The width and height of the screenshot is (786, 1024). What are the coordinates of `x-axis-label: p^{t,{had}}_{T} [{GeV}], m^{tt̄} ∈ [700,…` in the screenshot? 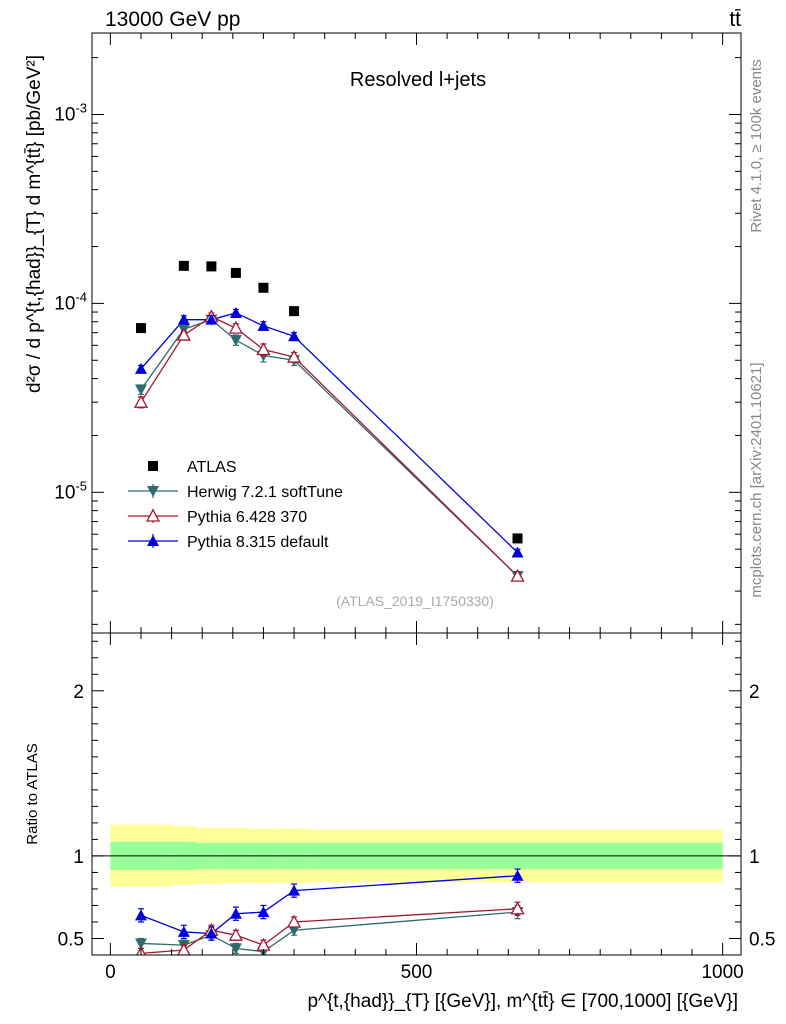 It's located at (522, 1001).